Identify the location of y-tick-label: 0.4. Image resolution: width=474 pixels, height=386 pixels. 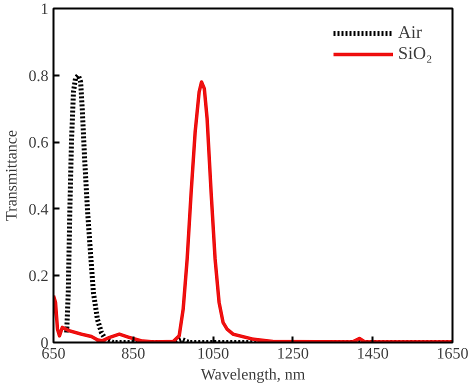
(38, 209).